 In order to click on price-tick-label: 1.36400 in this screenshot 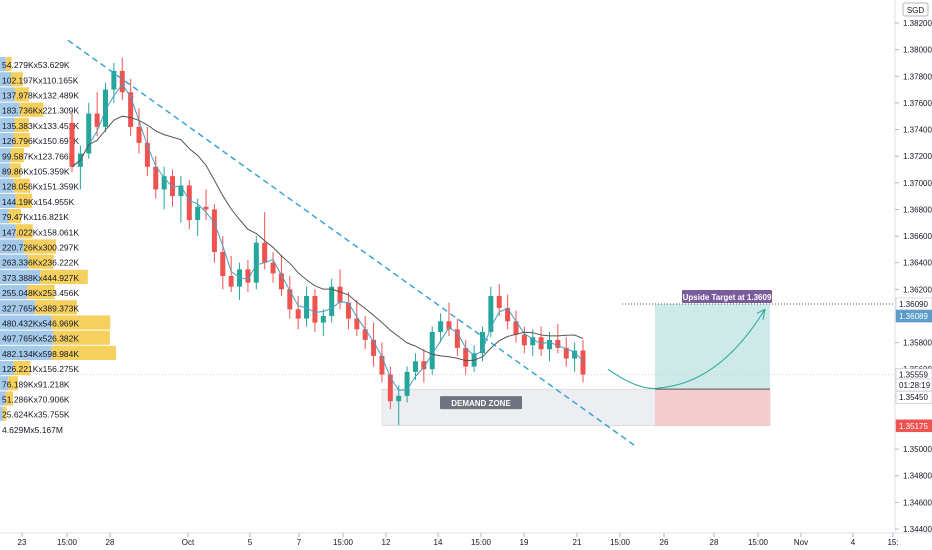, I will do `click(917, 263)`.